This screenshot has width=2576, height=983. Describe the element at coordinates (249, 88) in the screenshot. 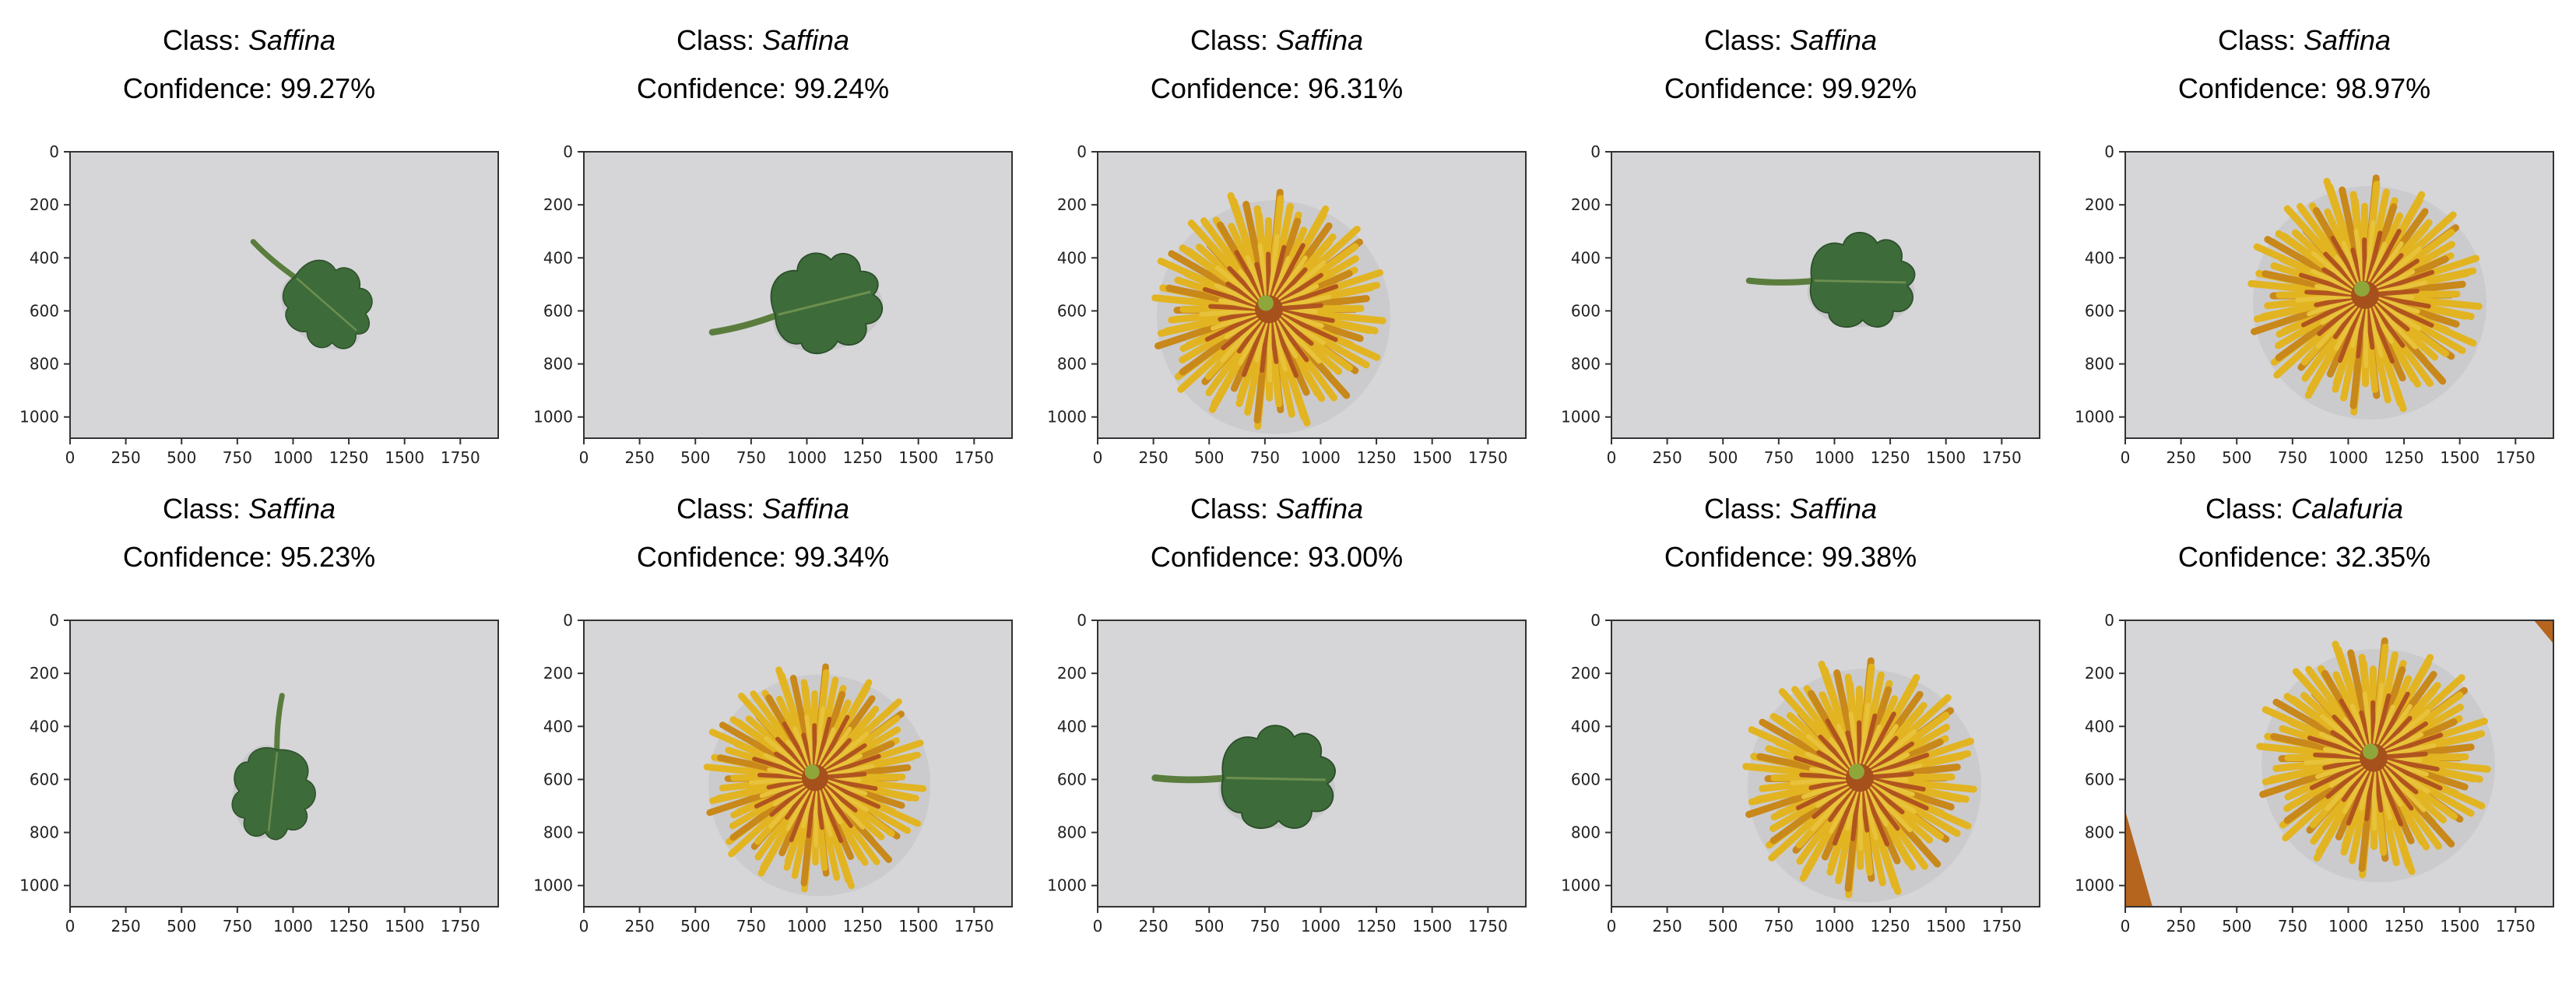

I see `confidence-title: Confidence: 99.27%` at that location.